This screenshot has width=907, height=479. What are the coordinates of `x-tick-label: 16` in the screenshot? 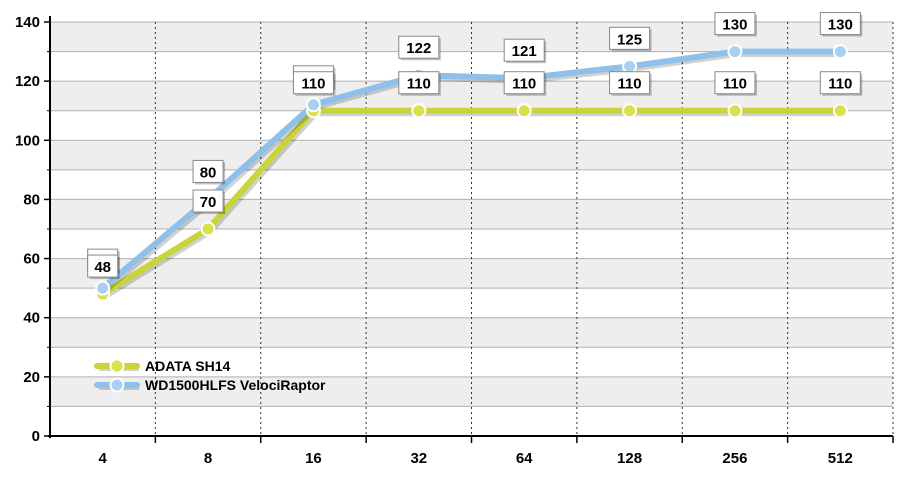 It's located at (313, 458).